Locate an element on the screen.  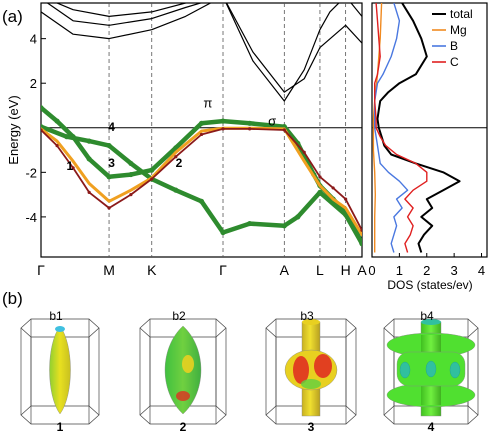
dos-axes-group: 0 1 2 3 4 DOS (states/ev) is located at coordinates (426, 272).